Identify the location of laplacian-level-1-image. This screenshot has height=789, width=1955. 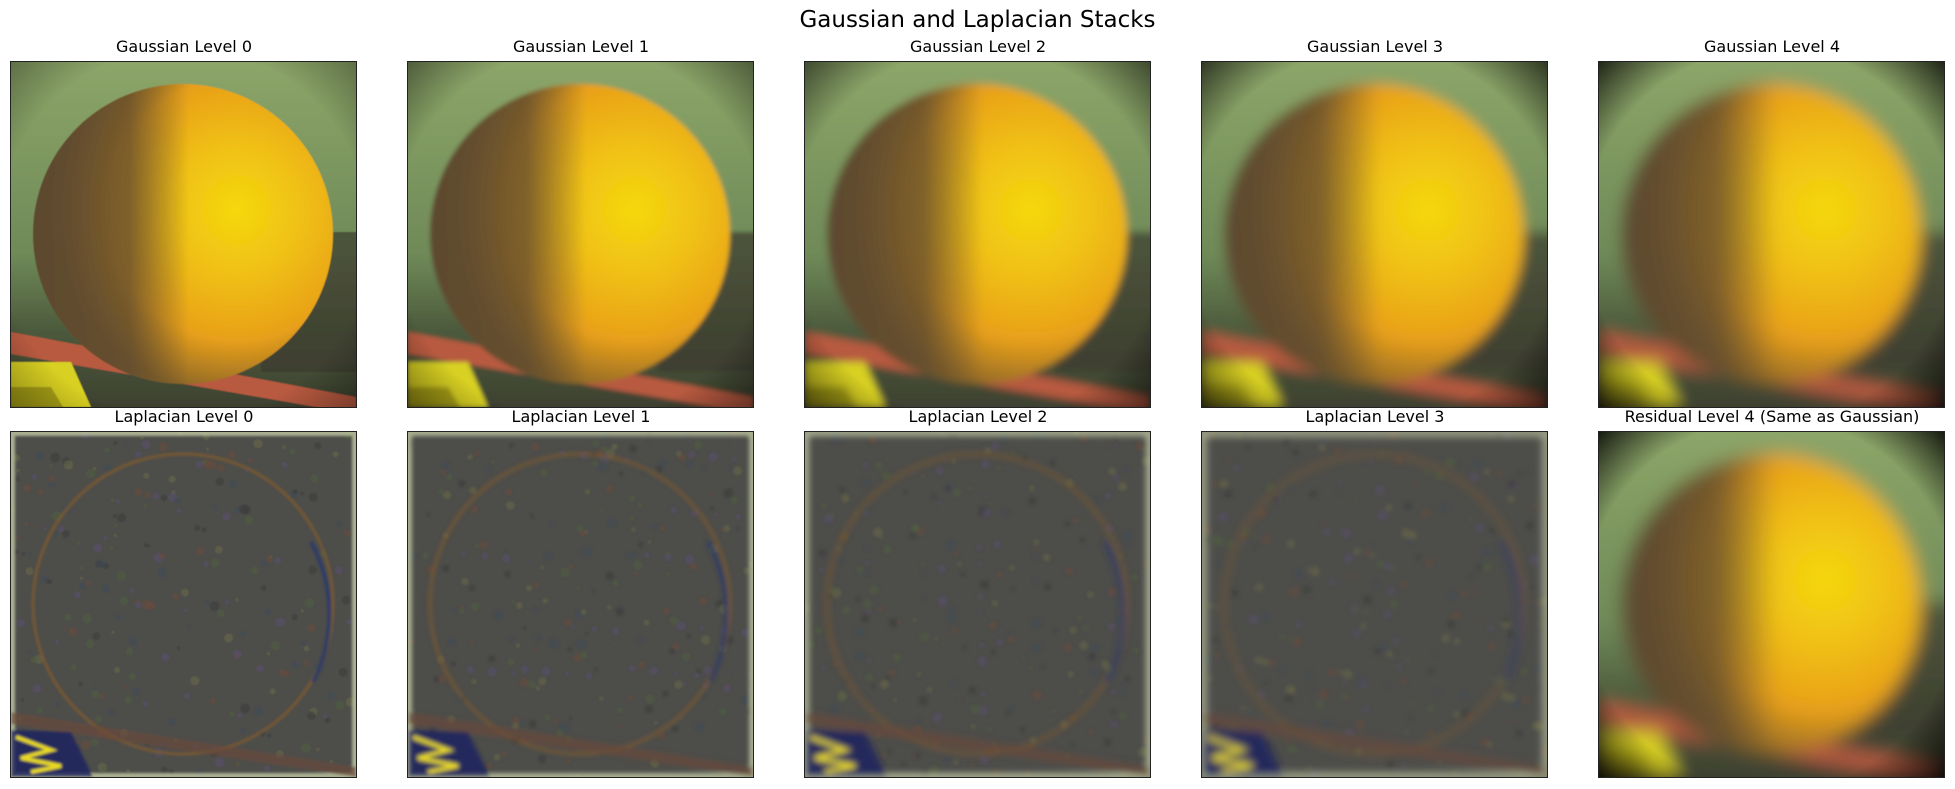
(580, 604).